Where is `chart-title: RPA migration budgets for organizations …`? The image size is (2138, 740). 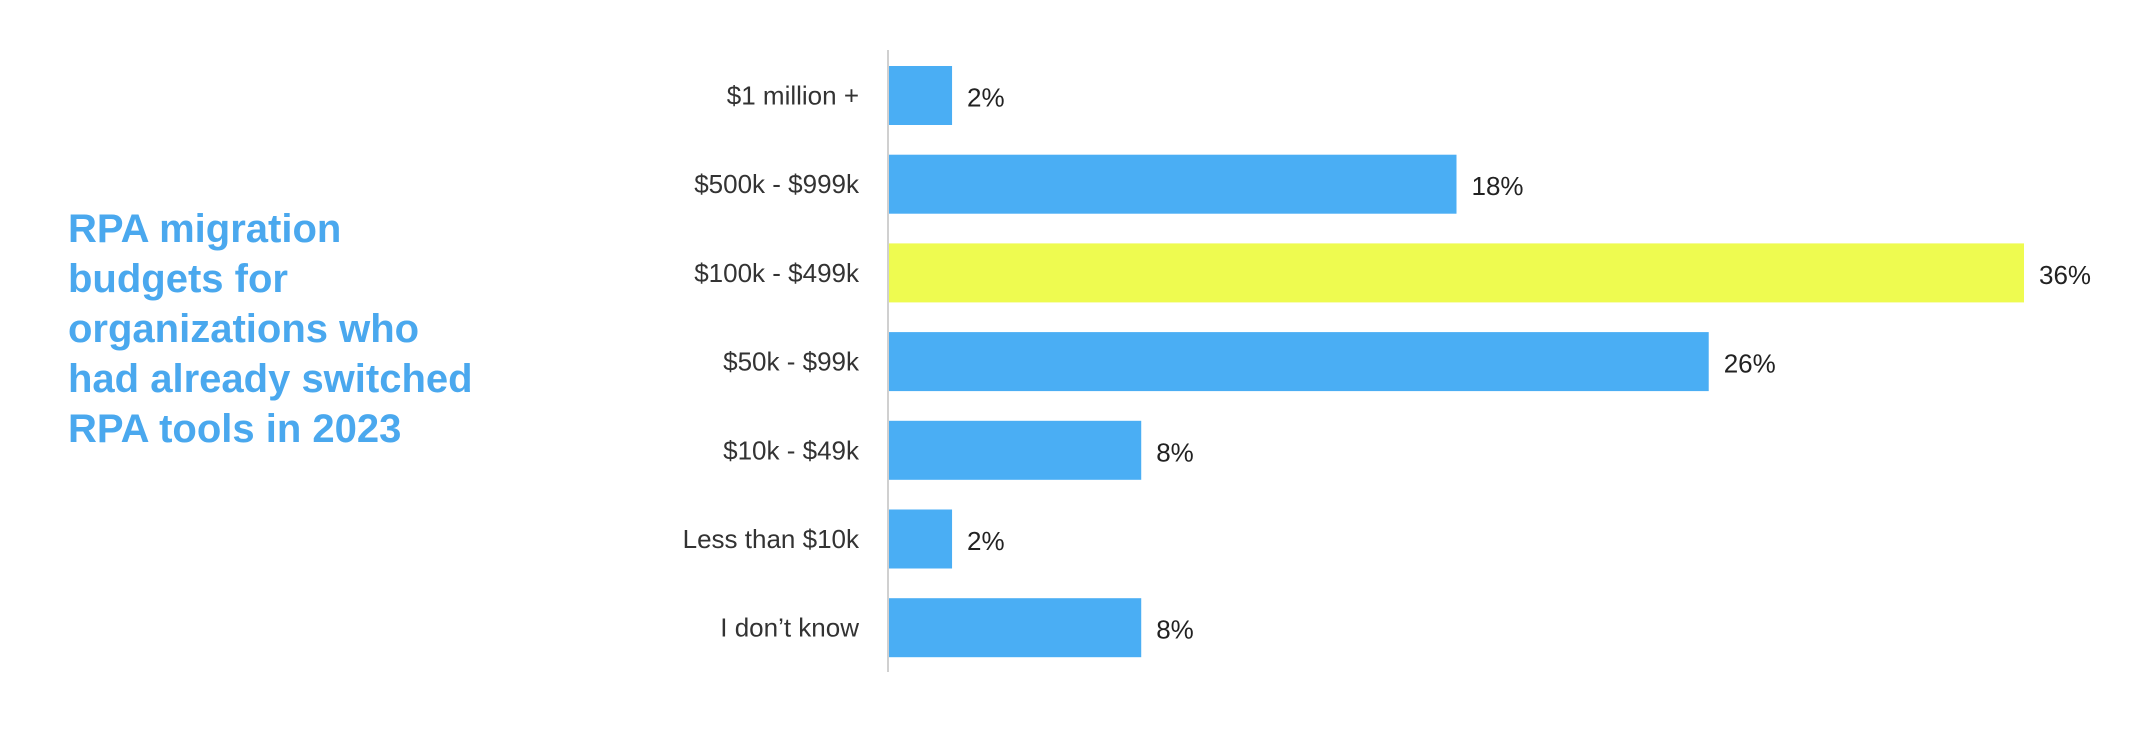 chart-title: RPA migration budgets for organizations … is located at coordinates (270, 329).